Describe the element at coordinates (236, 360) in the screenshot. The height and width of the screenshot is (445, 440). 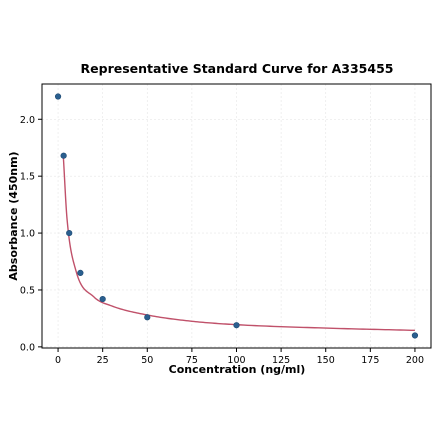
I see `x-tick-label: 100` at that location.